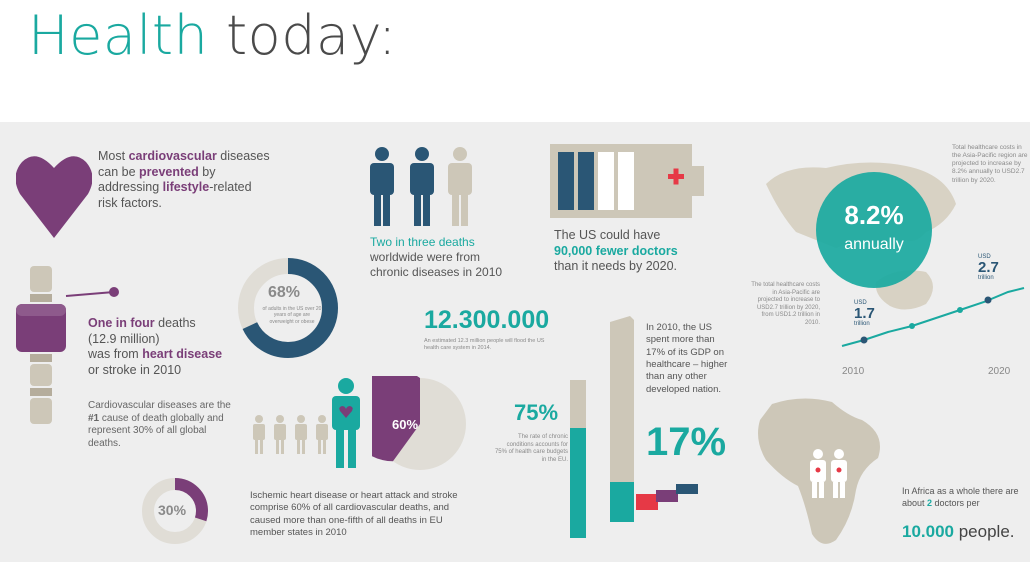 Image resolution: width=1030 pixels, height=562 pixels. Describe the element at coordinates (182, 354) in the screenshot. I see `hd-b2: heart disease` at that location.